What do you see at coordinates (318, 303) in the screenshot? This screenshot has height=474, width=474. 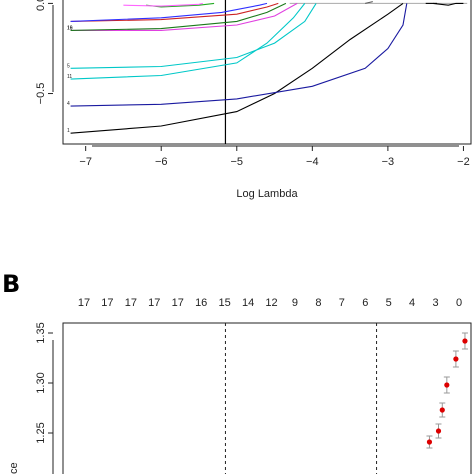 I see `top-axis-label: 8` at bounding box center [318, 303].